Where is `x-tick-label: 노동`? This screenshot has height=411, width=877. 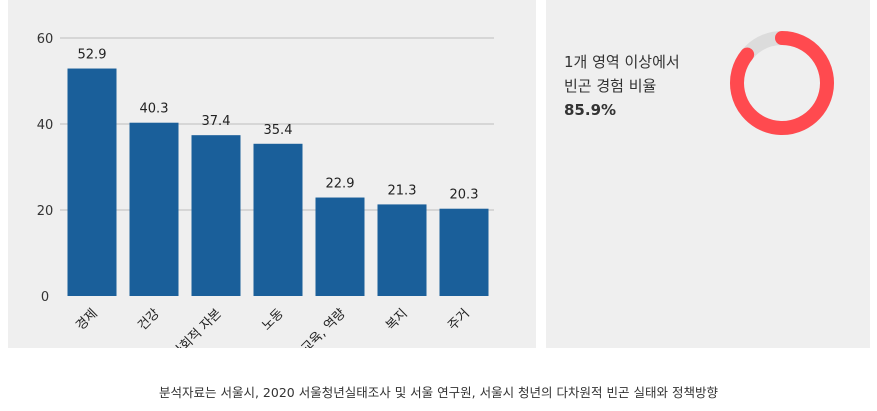
x-tick-label: 노동 is located at coordinates (273, 320).